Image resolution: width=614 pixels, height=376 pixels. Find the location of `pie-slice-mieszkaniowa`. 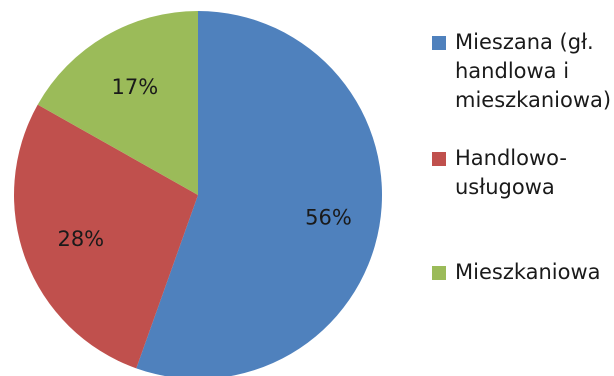

pie-slice-mieszkaniowa is located at coordinates (118, 103).